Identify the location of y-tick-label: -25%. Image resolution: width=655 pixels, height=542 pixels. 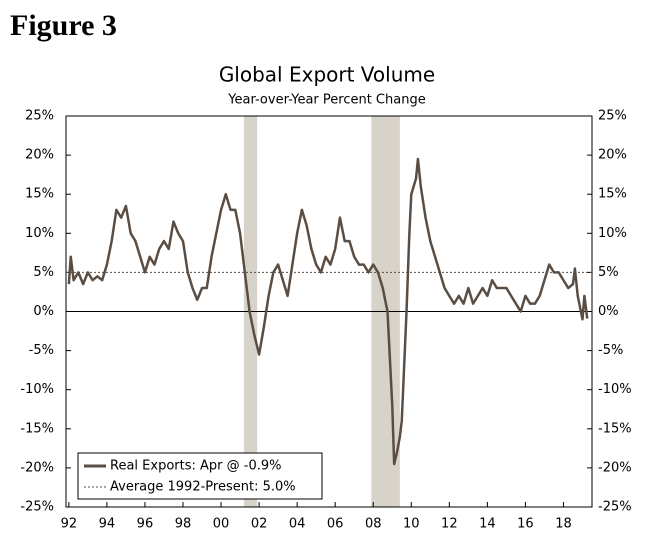
(37, 507).